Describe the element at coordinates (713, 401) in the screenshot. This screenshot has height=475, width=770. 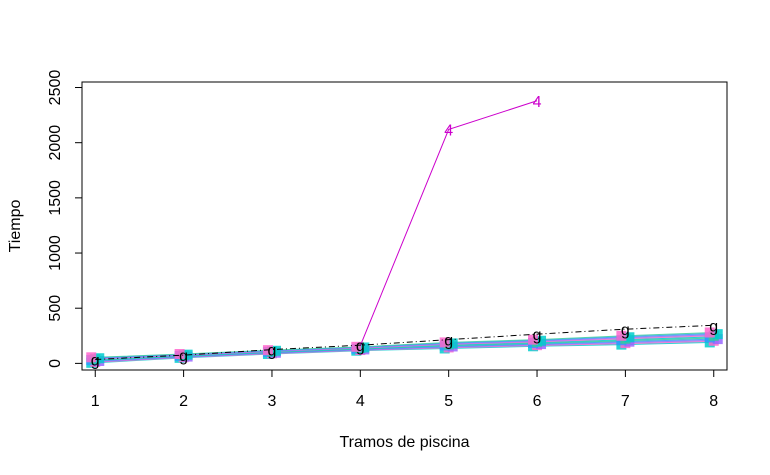
I see `x-tick-label: 8` at that location.